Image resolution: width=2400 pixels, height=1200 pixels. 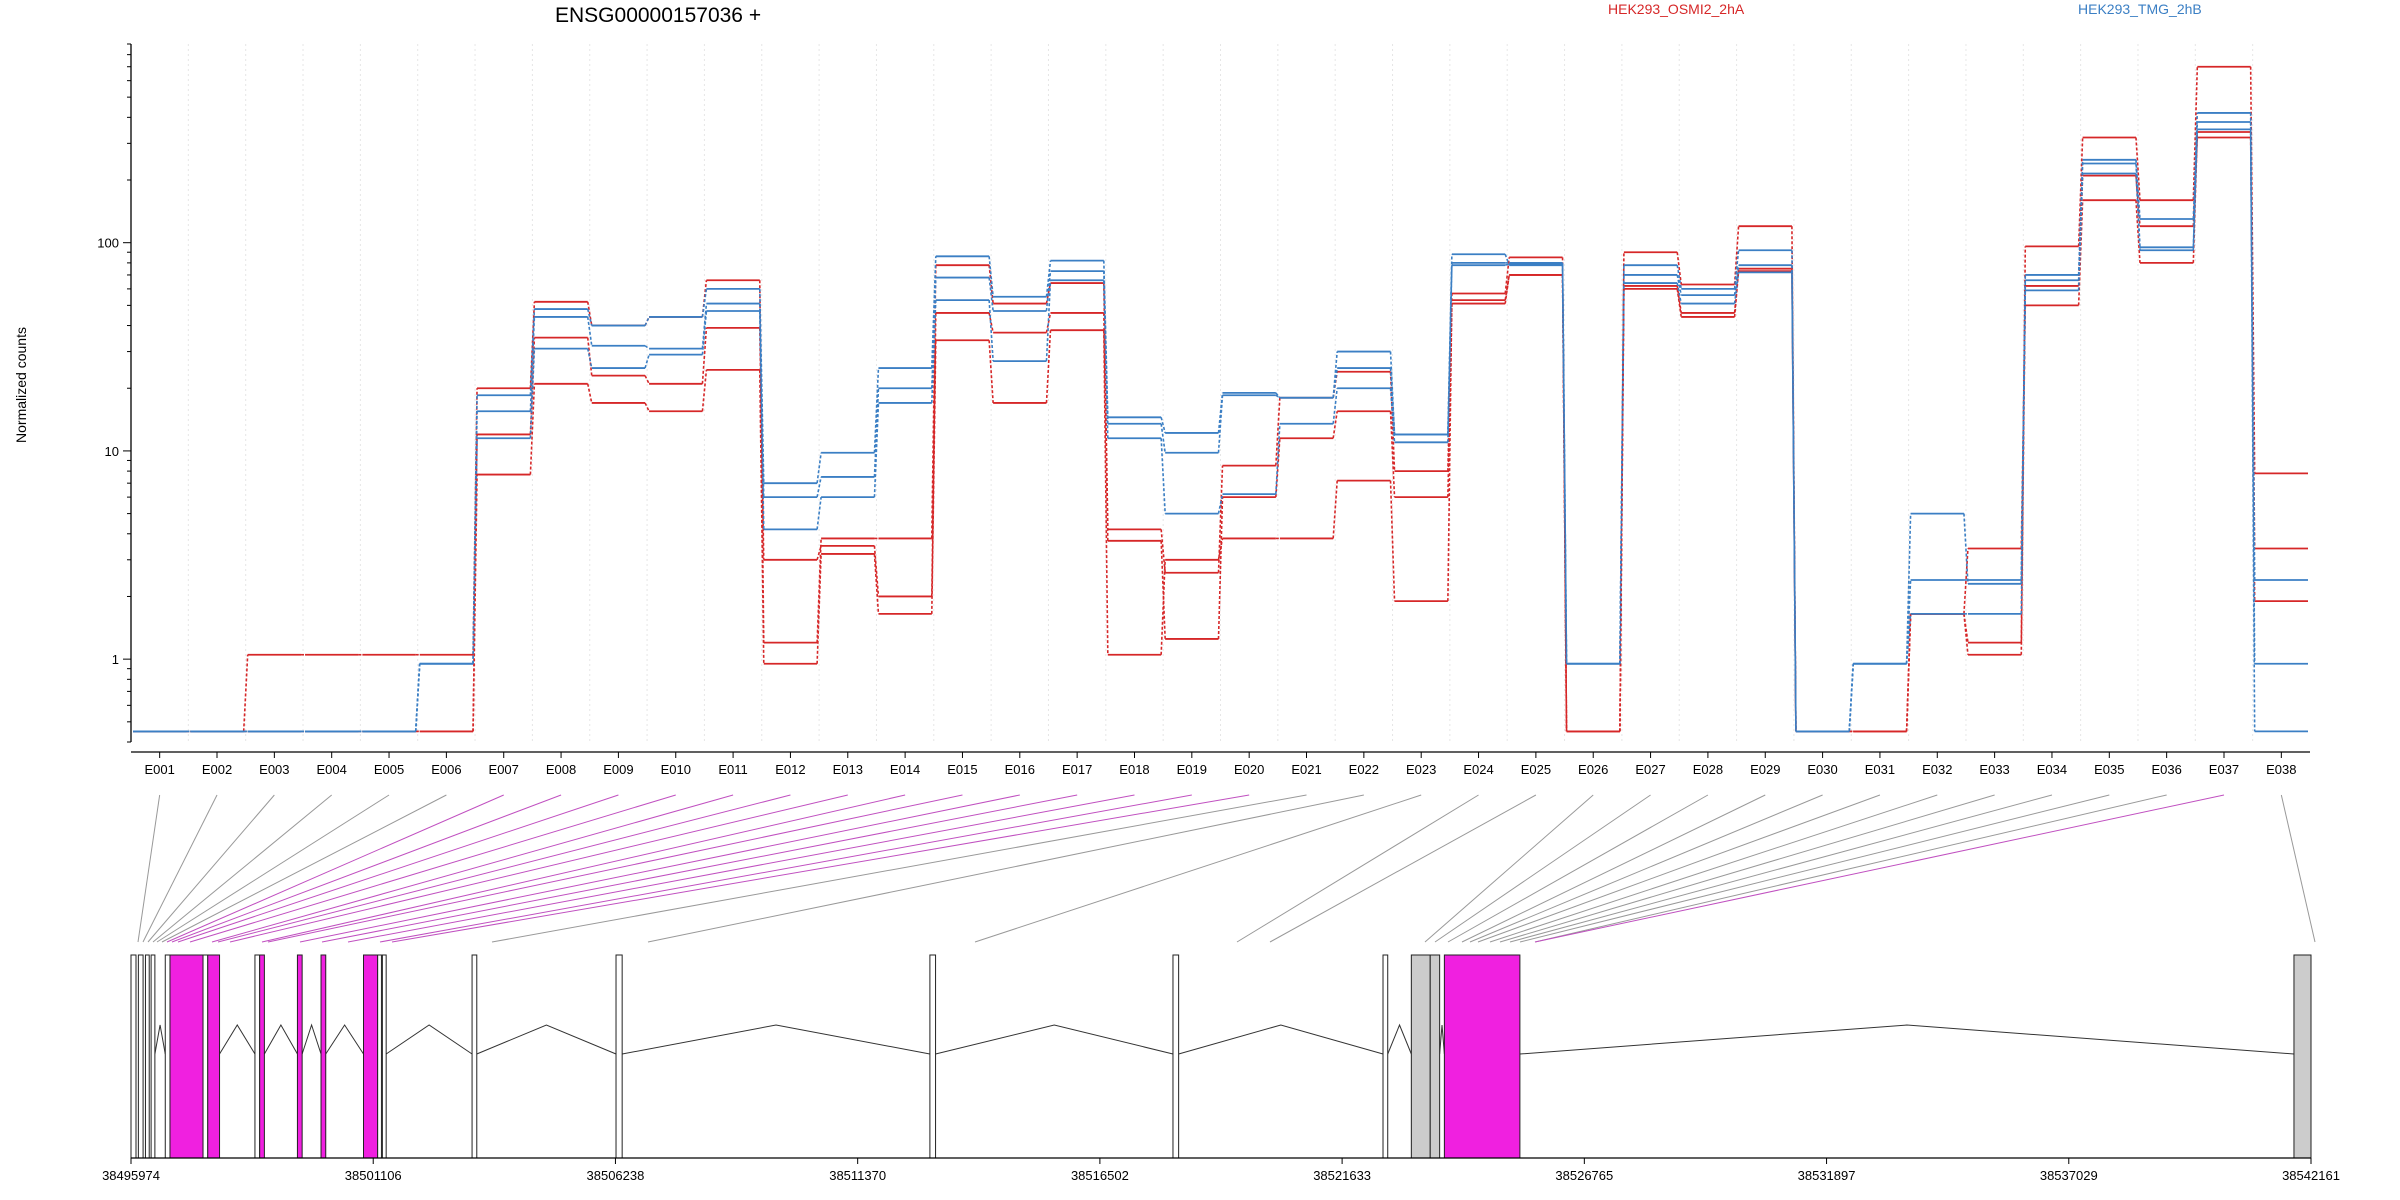 I want to click on y-tick-label: 10, so click(x=112, y=451).